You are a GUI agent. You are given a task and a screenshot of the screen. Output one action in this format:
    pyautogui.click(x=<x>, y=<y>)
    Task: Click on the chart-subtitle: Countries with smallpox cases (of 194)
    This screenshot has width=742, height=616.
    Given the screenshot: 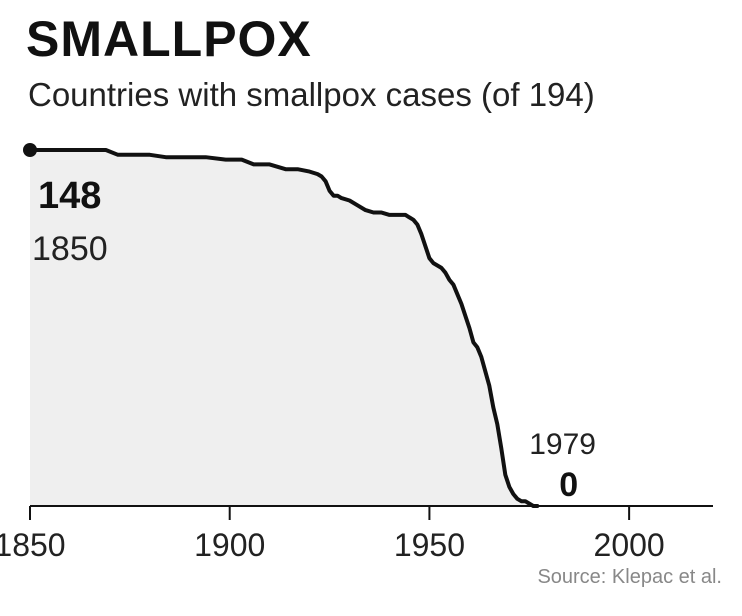 What is the action you would take?
    pyautogui.click(x=311, y=94)
    